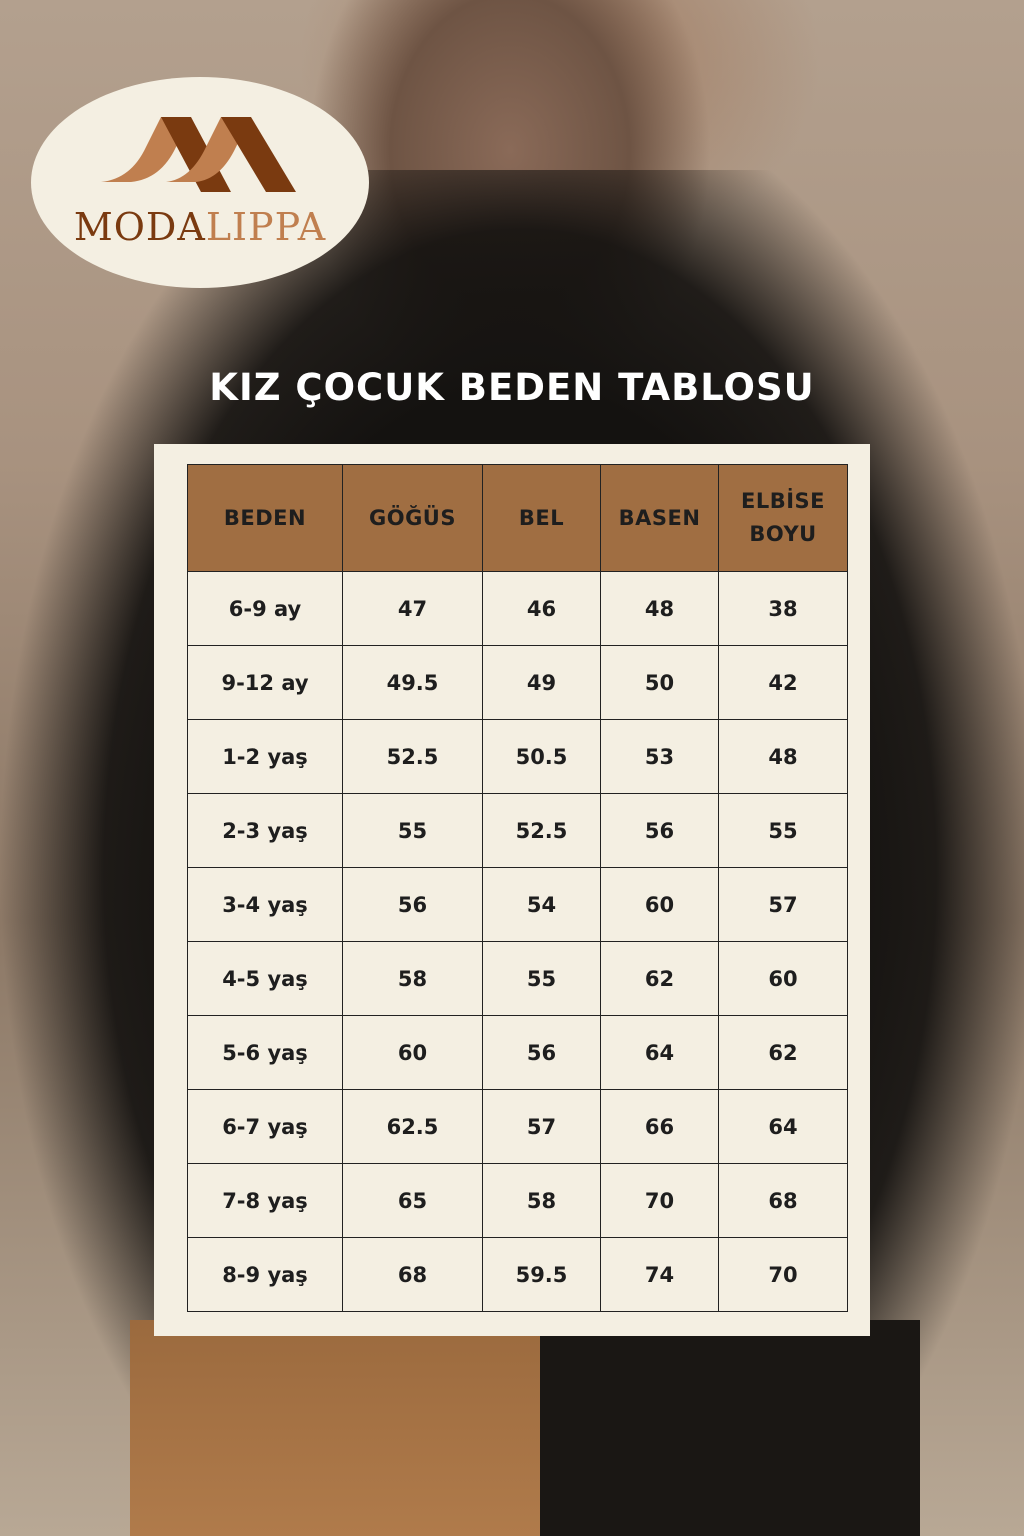 This screenshot has height=1536, width=1024. I want to click on table-row: 5-6 yaş 60 56 64 62, so click(518, 1052).